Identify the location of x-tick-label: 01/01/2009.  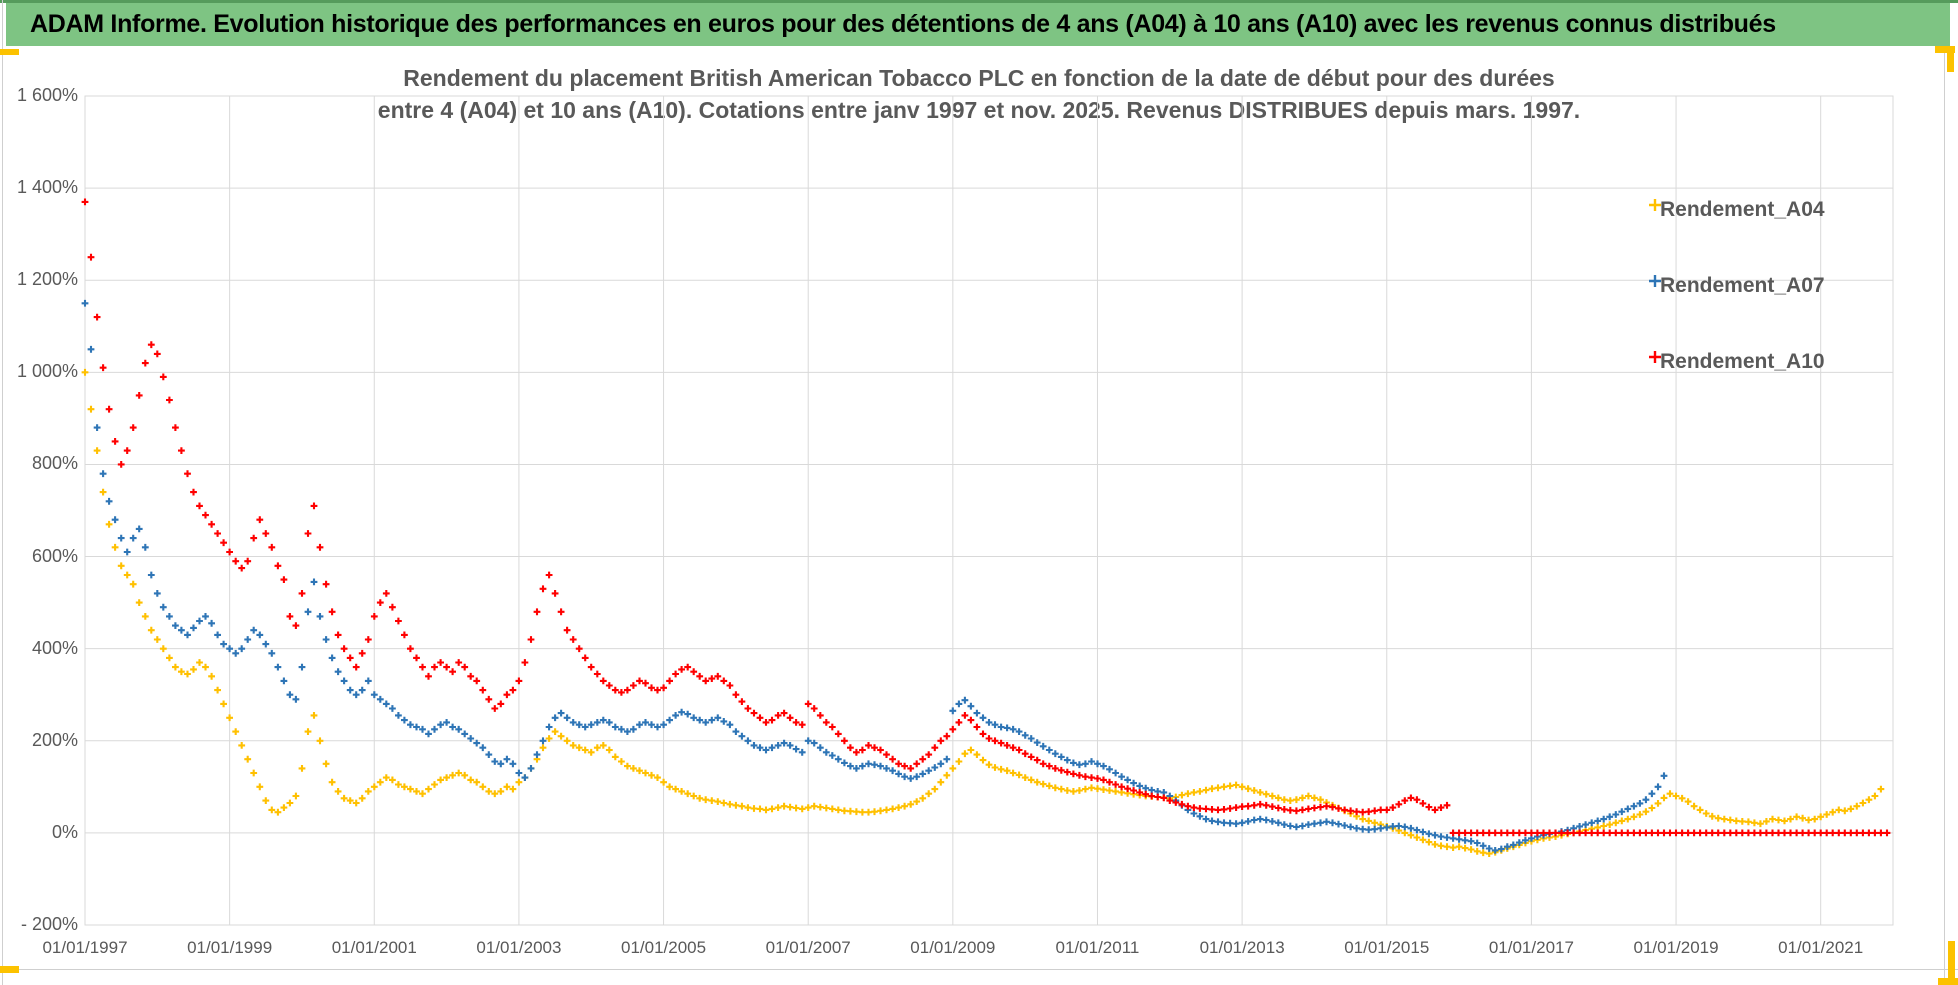
(953, 947).